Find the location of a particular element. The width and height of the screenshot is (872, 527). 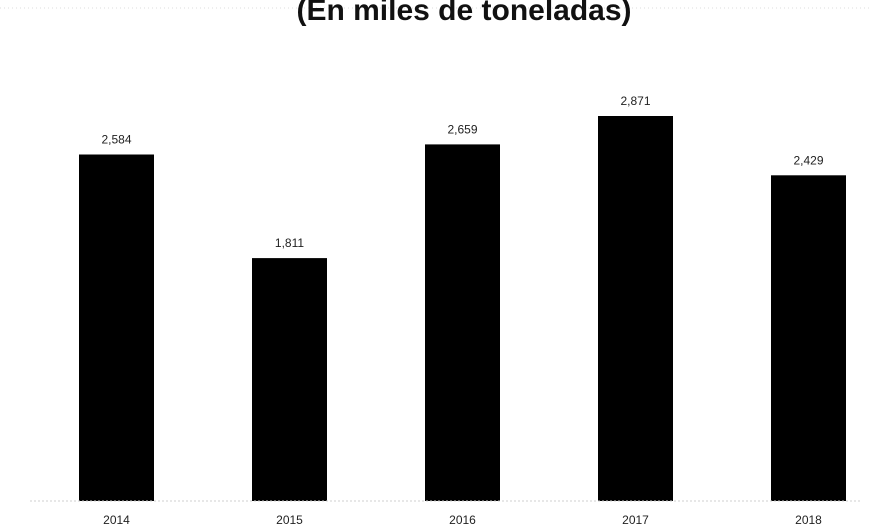

bar-2016 is located at coordinates (462, 322).